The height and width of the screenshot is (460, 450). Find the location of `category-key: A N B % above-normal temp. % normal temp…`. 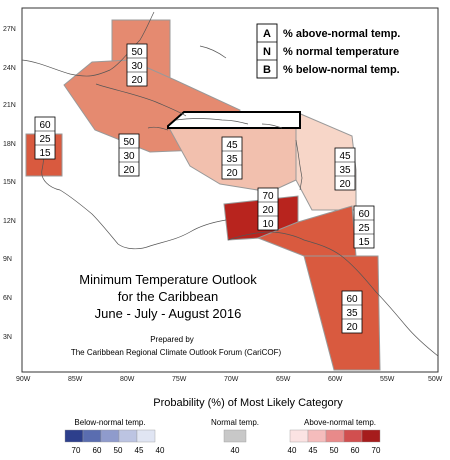

category-key: A N B % above-normal temp. % normal temp… is located at coordinates (328, 51).